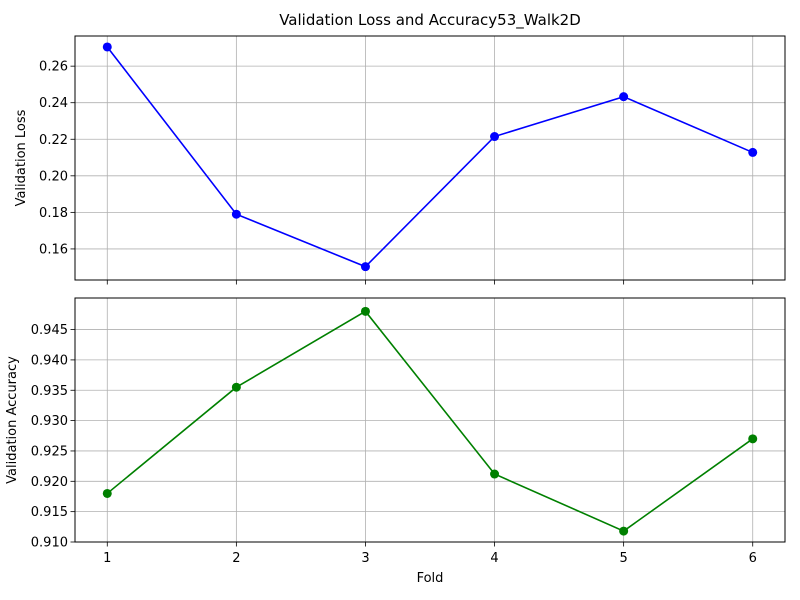 The height and width of the screenshot is (600, 800). What do you see at coordinates (430, 578) in the screenshot?
I see `accuracy-xlabel: Fold` at bounding box center [430, 578].